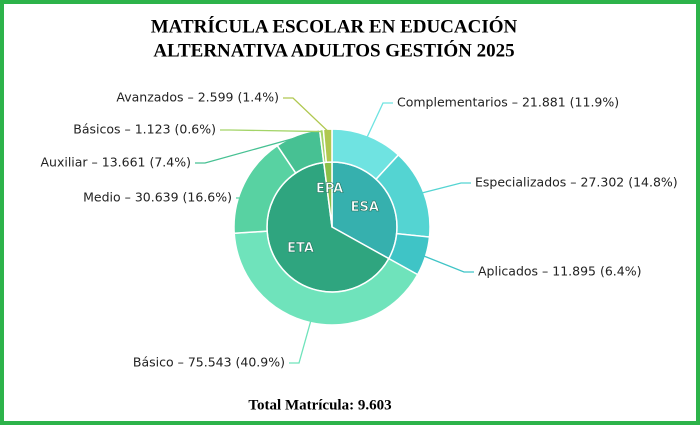  What do you see at coordinates (329, 189) in the screenshot?
I see `inner-label: EPA` at bounding box center [329, 189].